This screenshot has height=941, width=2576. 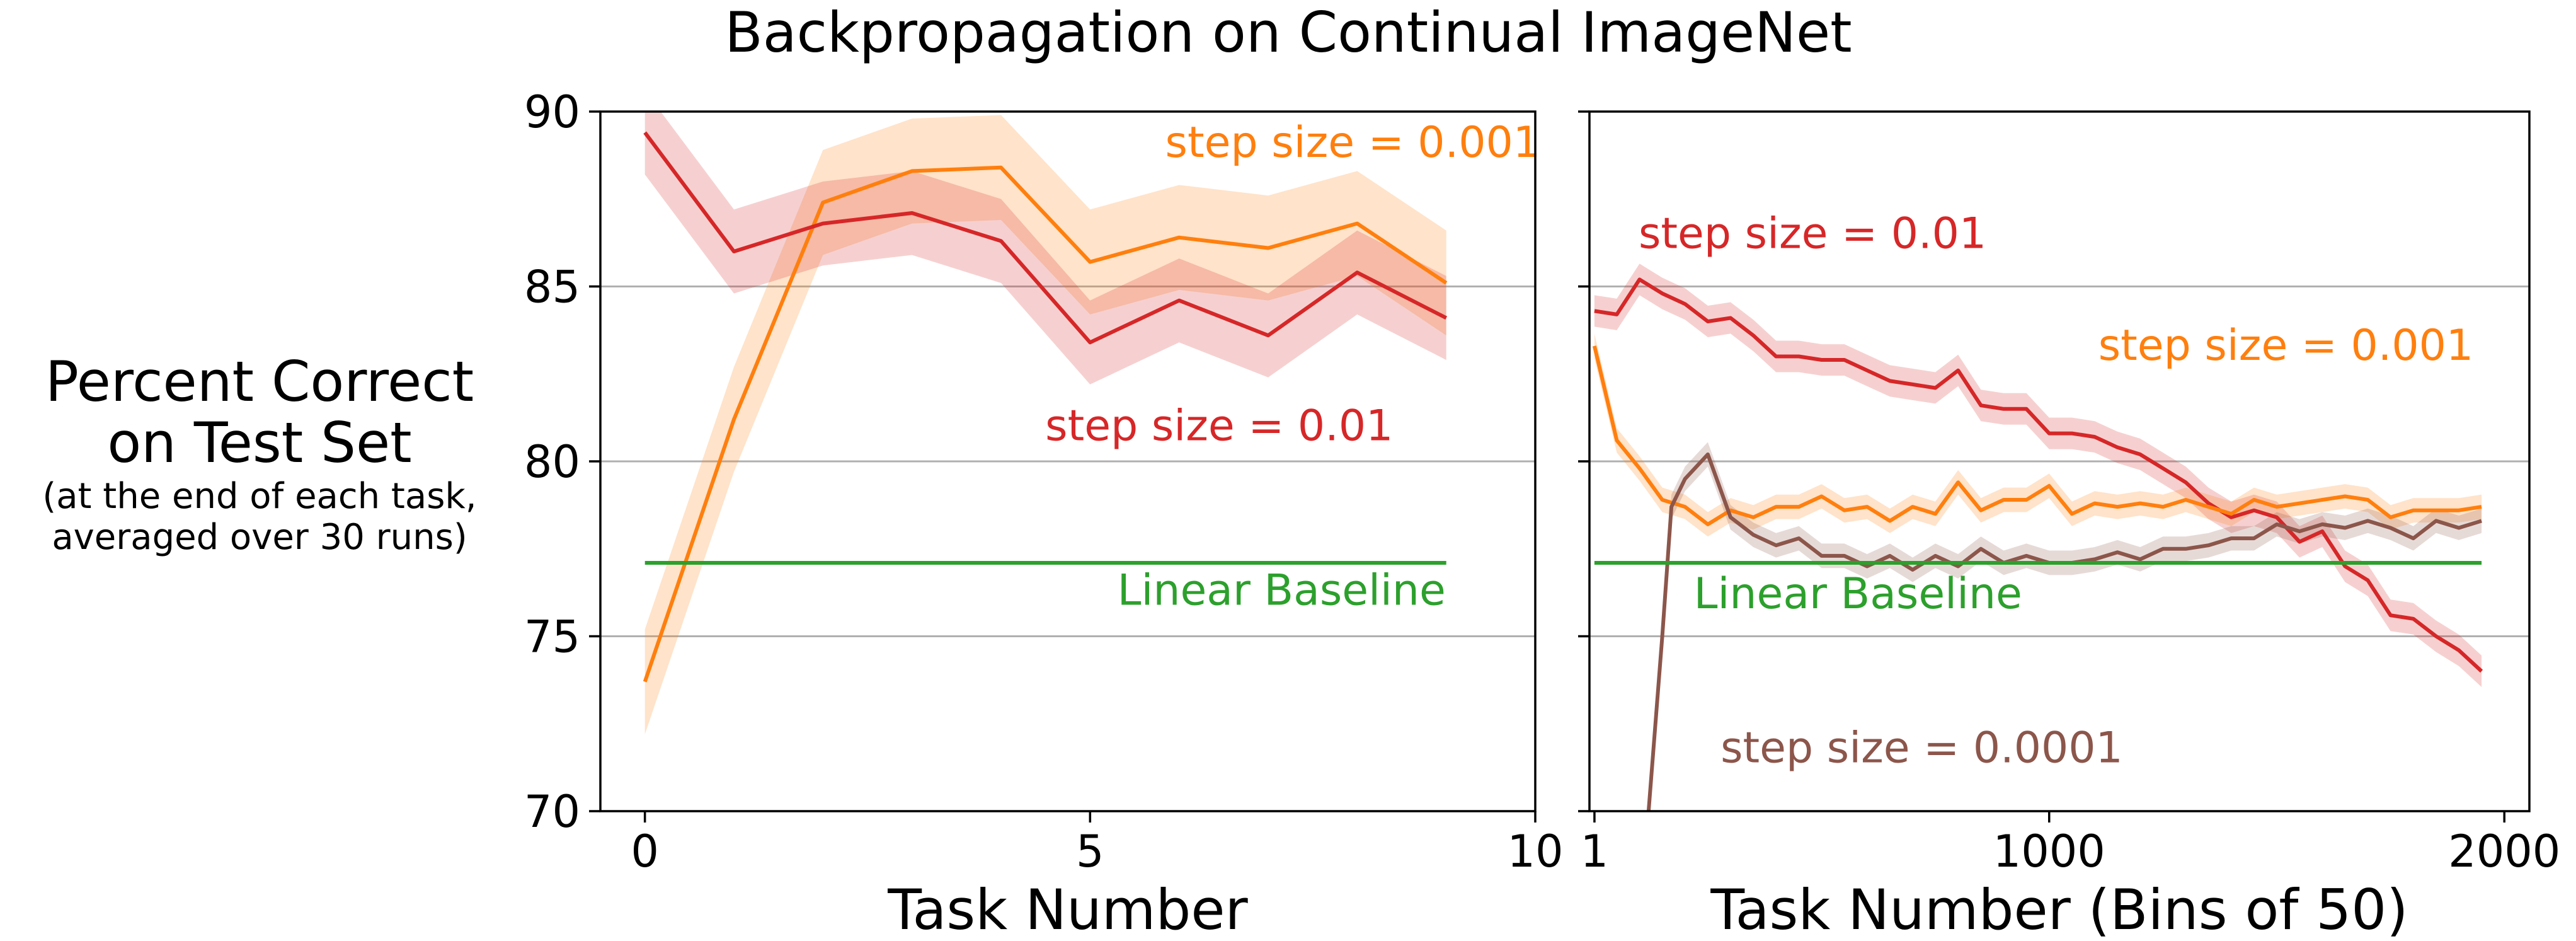 What do you see at coordinates (1535, 852) in the screenshot?
I see `left-xtick-label-10: 10` at bounding box center [1535, 852].